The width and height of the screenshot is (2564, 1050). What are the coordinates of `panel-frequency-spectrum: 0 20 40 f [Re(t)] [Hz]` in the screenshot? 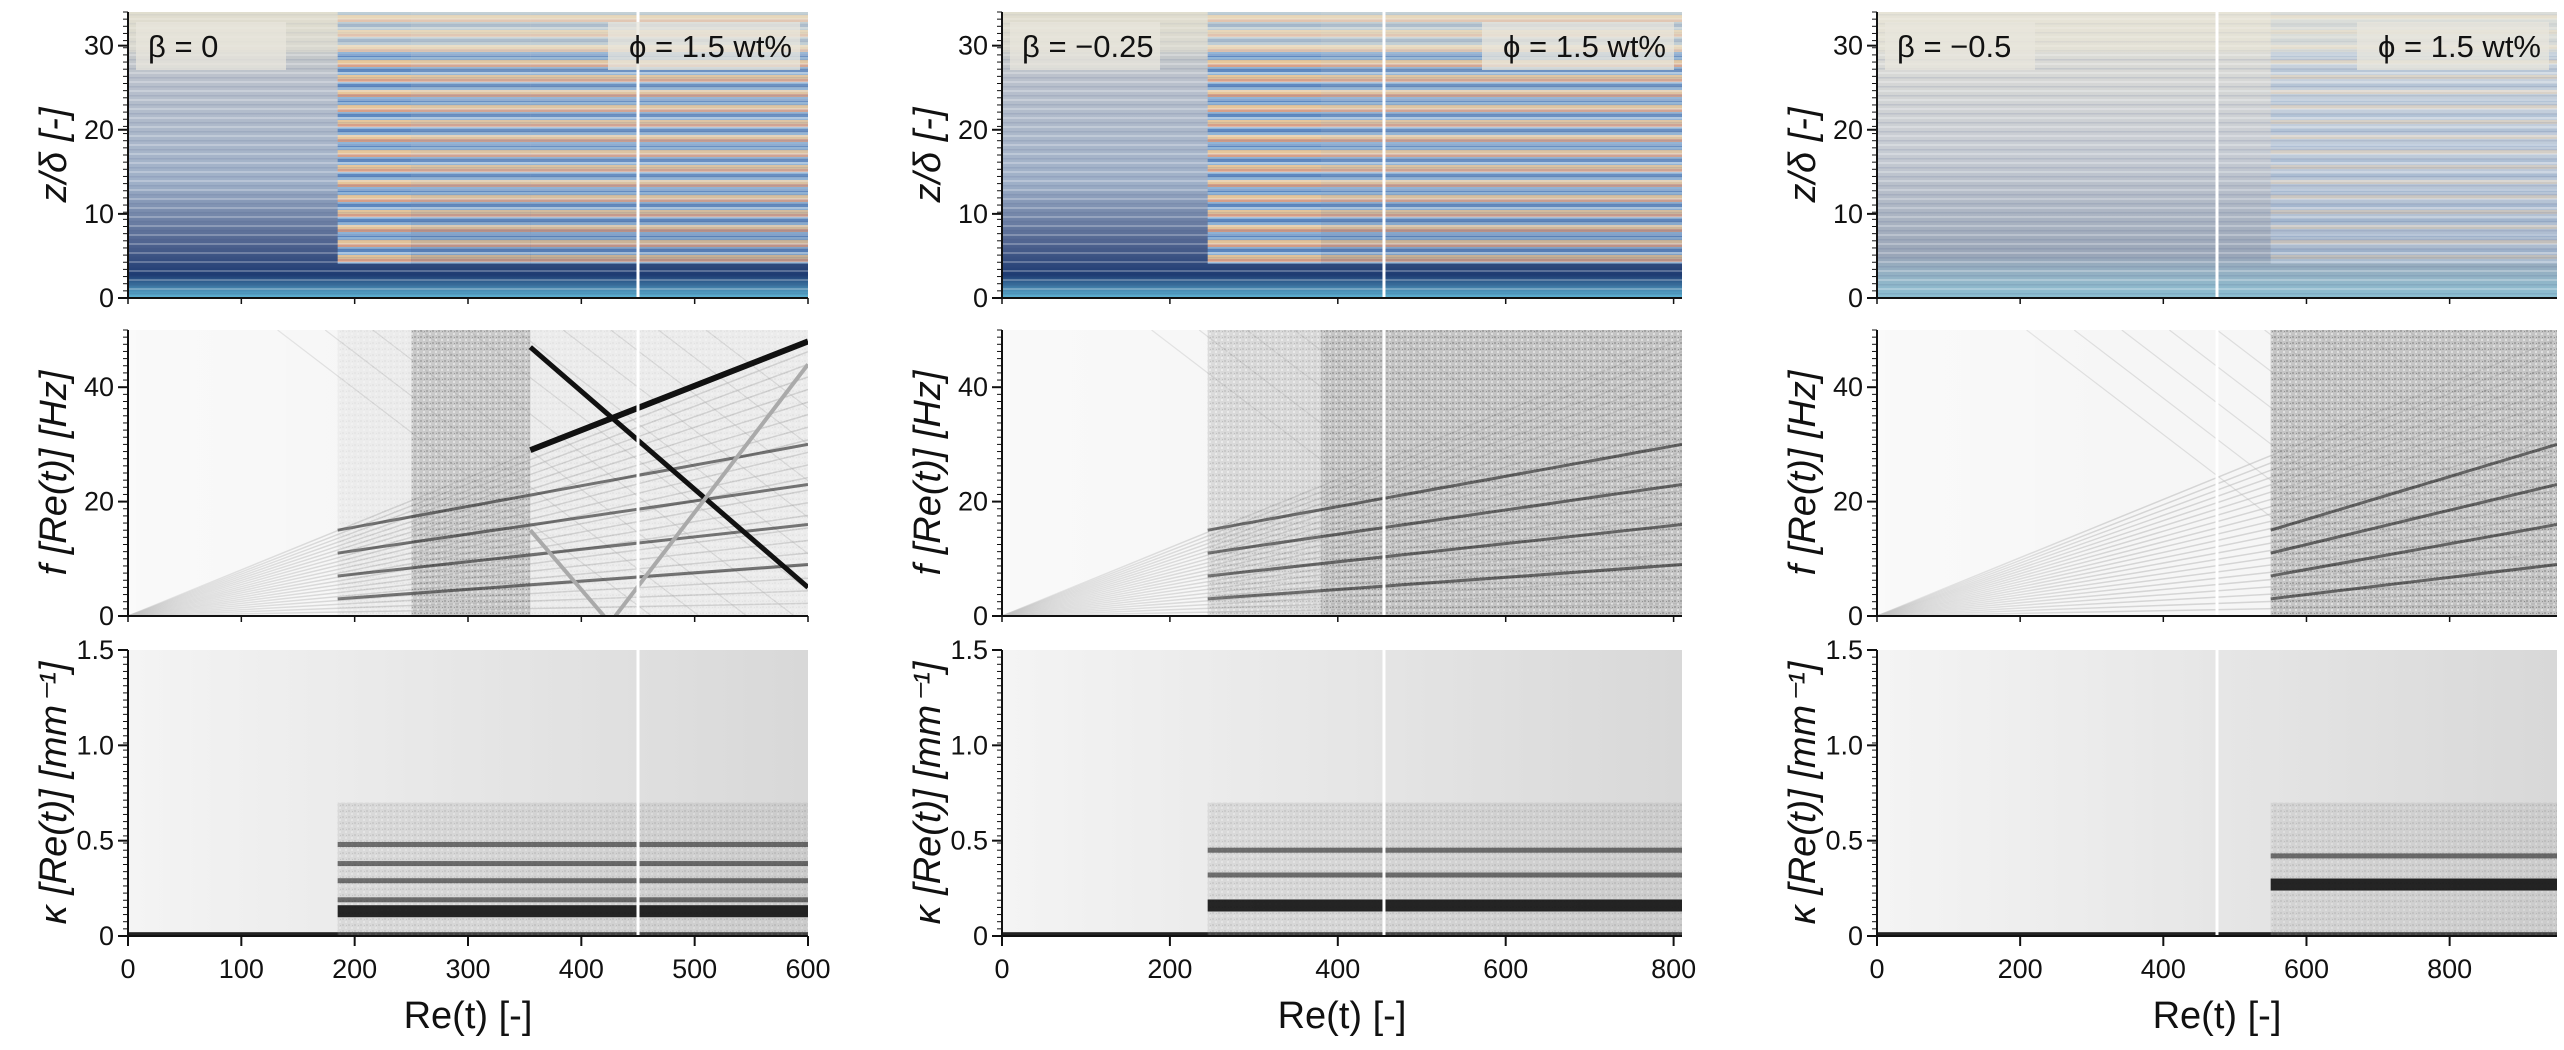 It's located at (421, 480).